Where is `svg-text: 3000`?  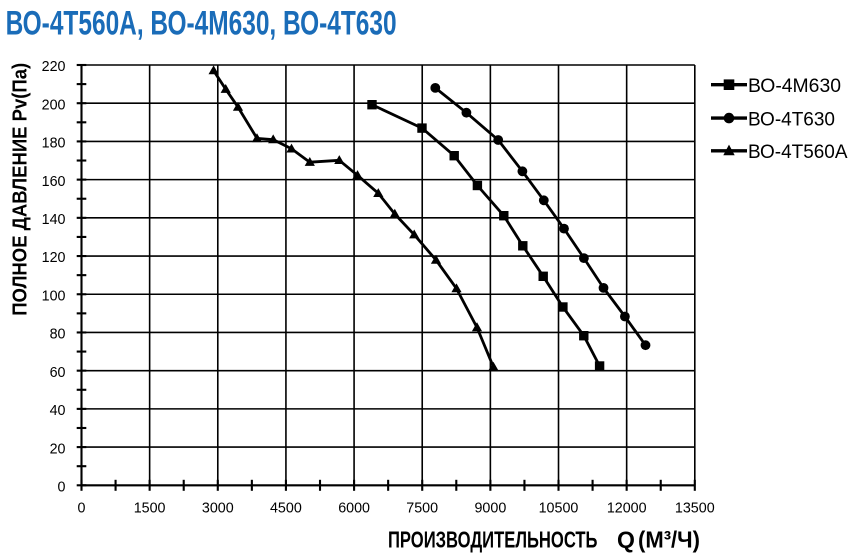
svg-text: 3000 is located at coordinates (218, 509).